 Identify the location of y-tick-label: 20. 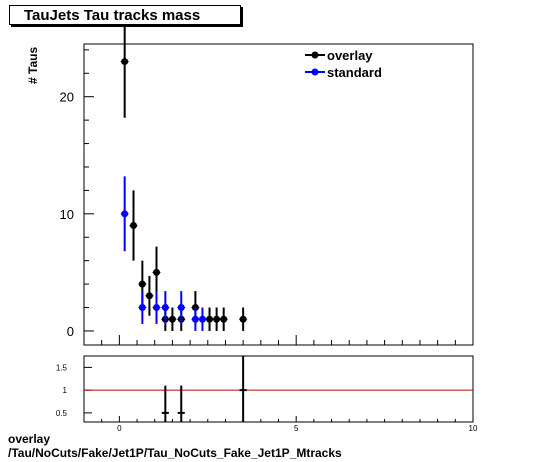
(67, 97).